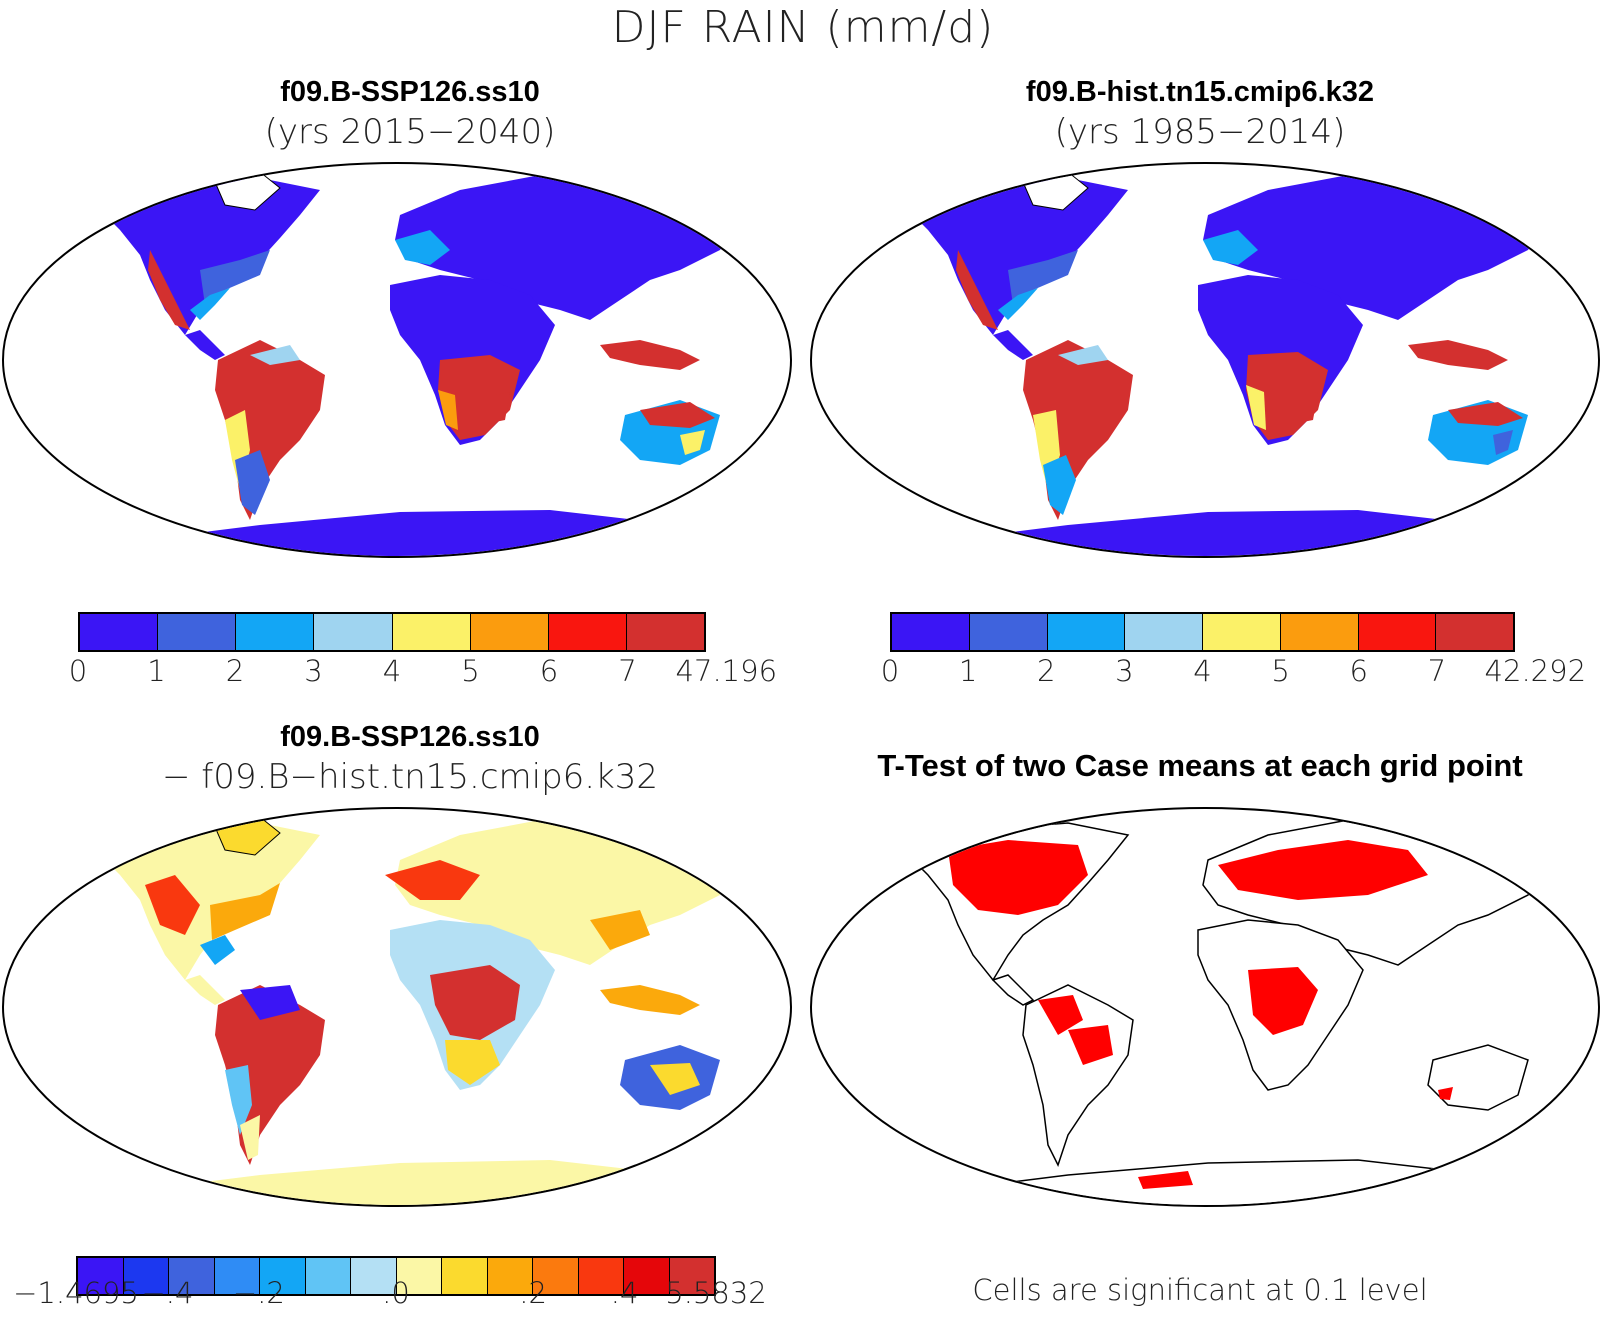 Image resolution: width=1606 pixels, height=1323 pixels. I want to click on panel3-subtitle: − f09.B−hist.tn15.cmip6.k32, so click(410, 777).